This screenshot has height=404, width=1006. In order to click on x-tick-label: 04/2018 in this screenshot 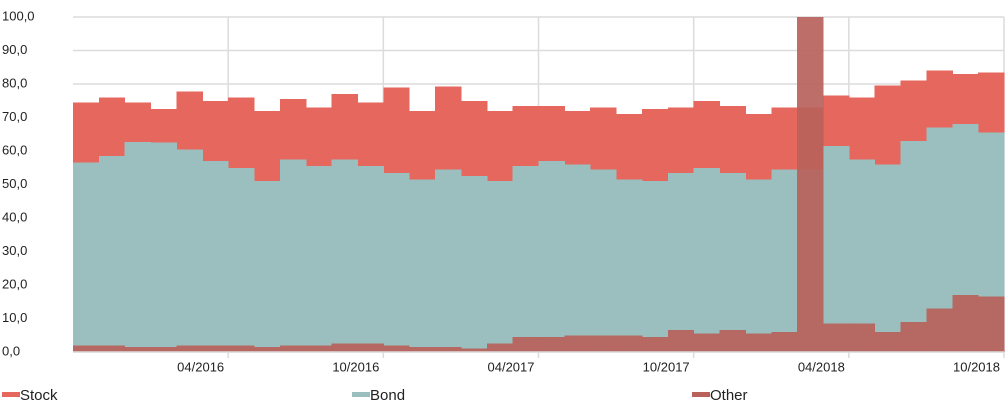, I will do `click(821, 366)`.